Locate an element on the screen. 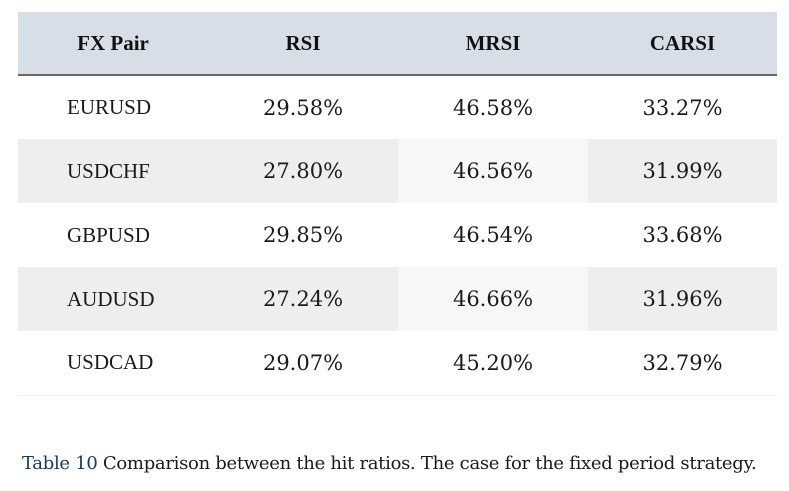 The image size is (789, 491). cell-fx-pair: EURUSD is located at coordinates (109, 107).